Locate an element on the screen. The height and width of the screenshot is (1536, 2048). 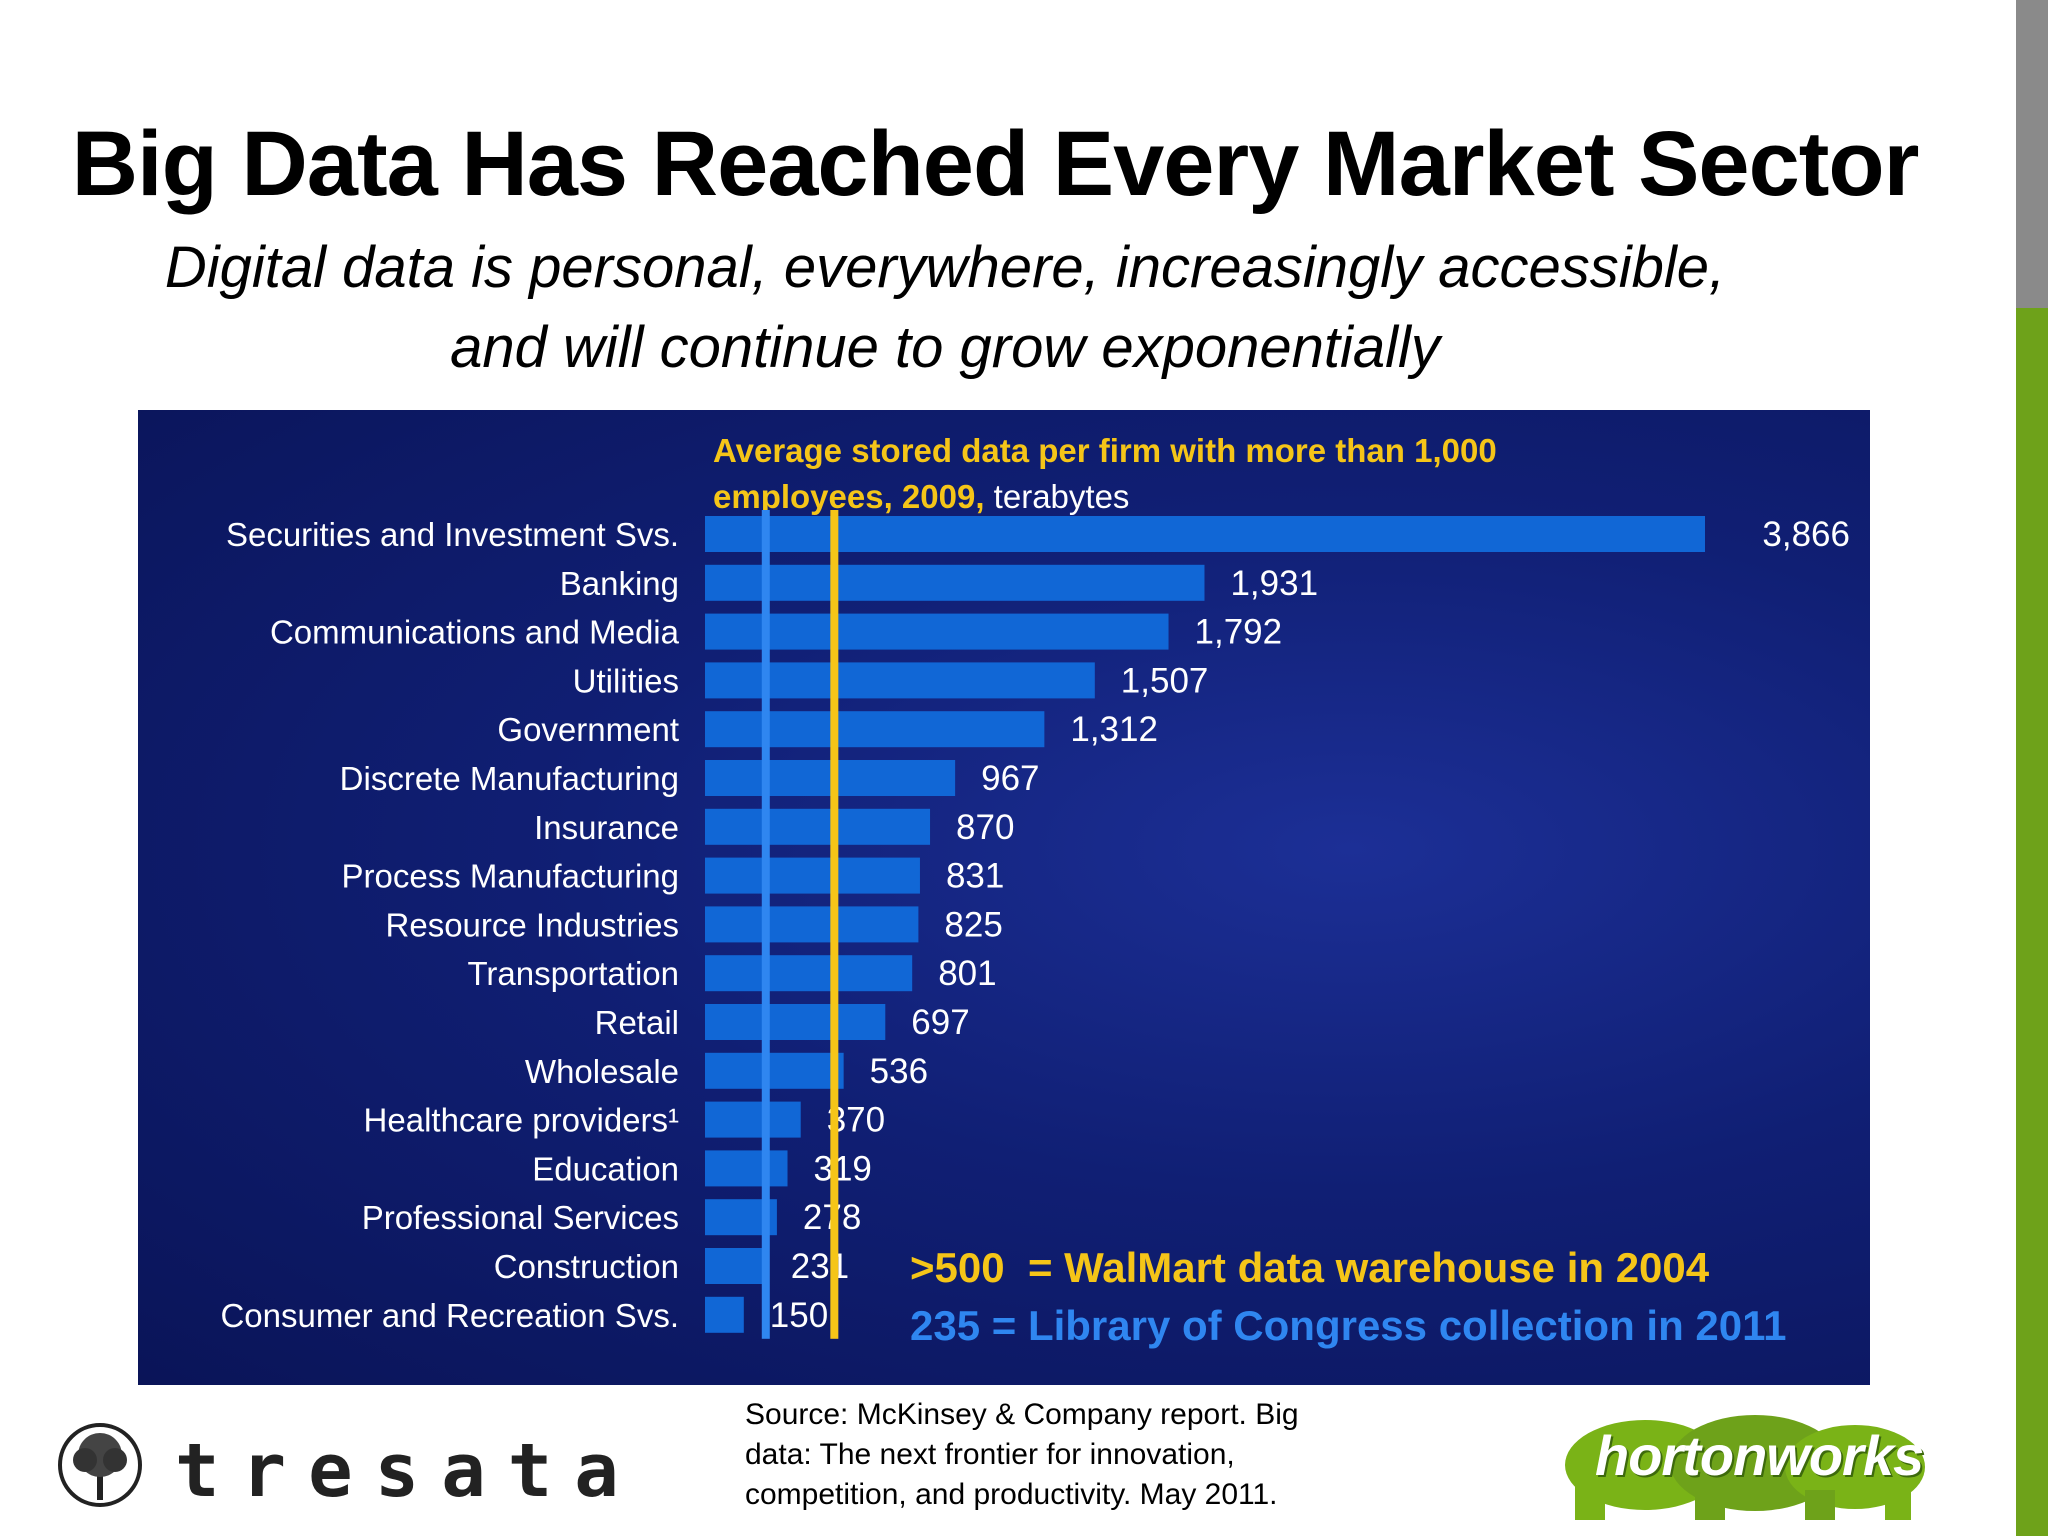
reference-lines-layer is located at coordinates (800, 924).